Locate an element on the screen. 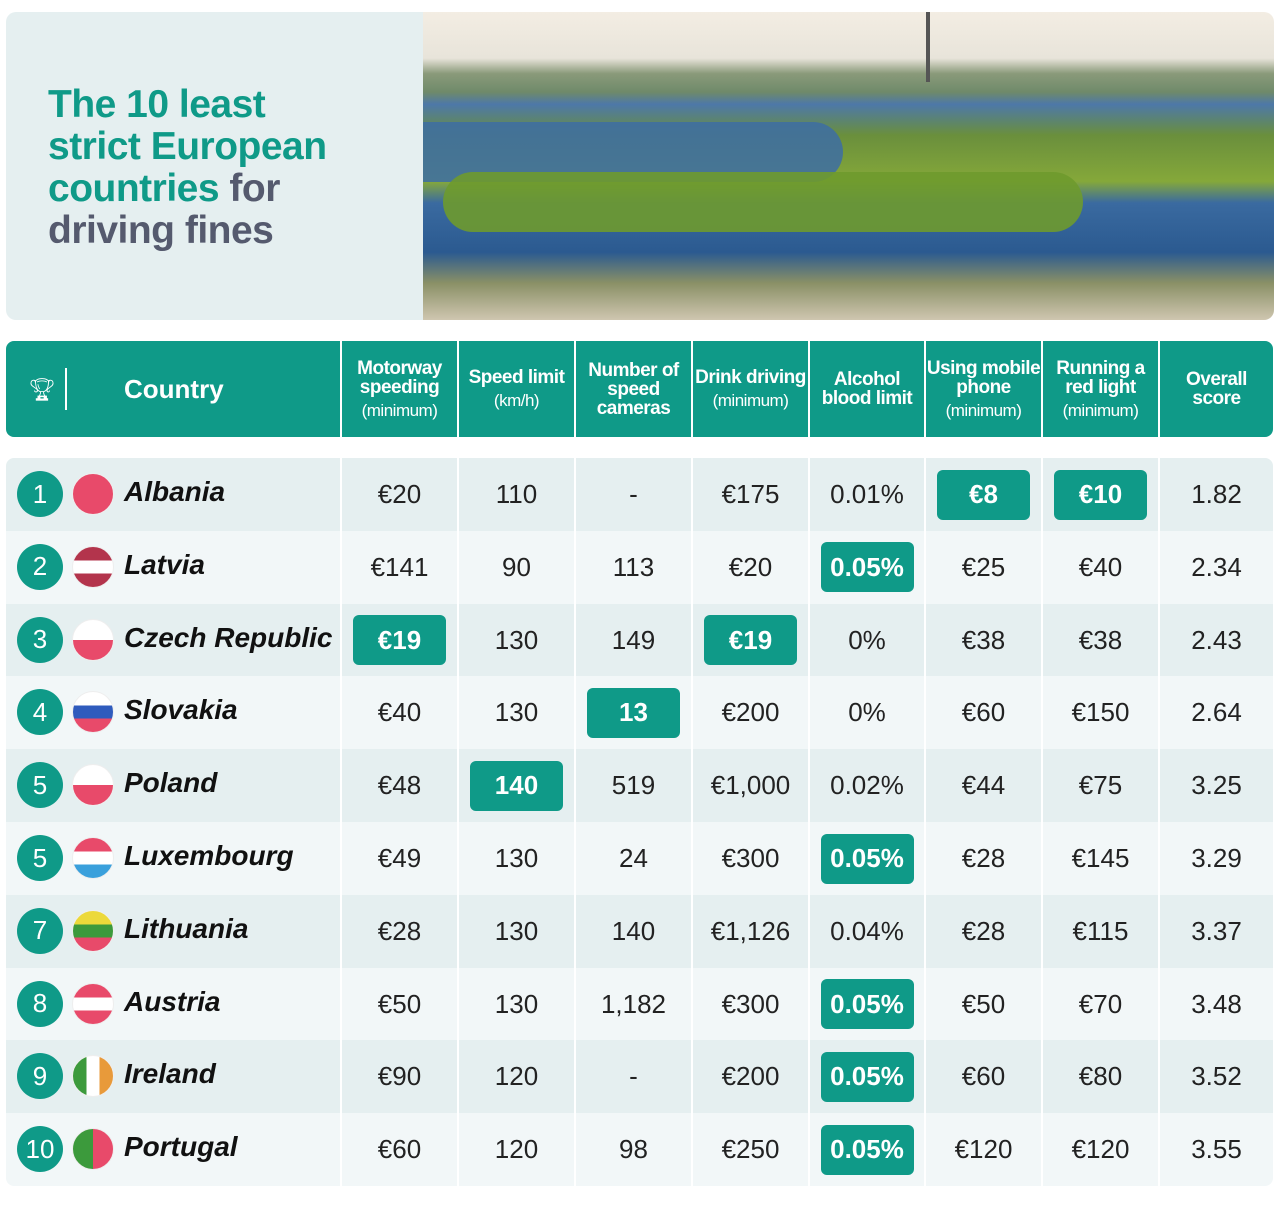 The height and width of the screenshot is (1209, 1280). table-cell: €10 is located at coordinates (1099, 494).